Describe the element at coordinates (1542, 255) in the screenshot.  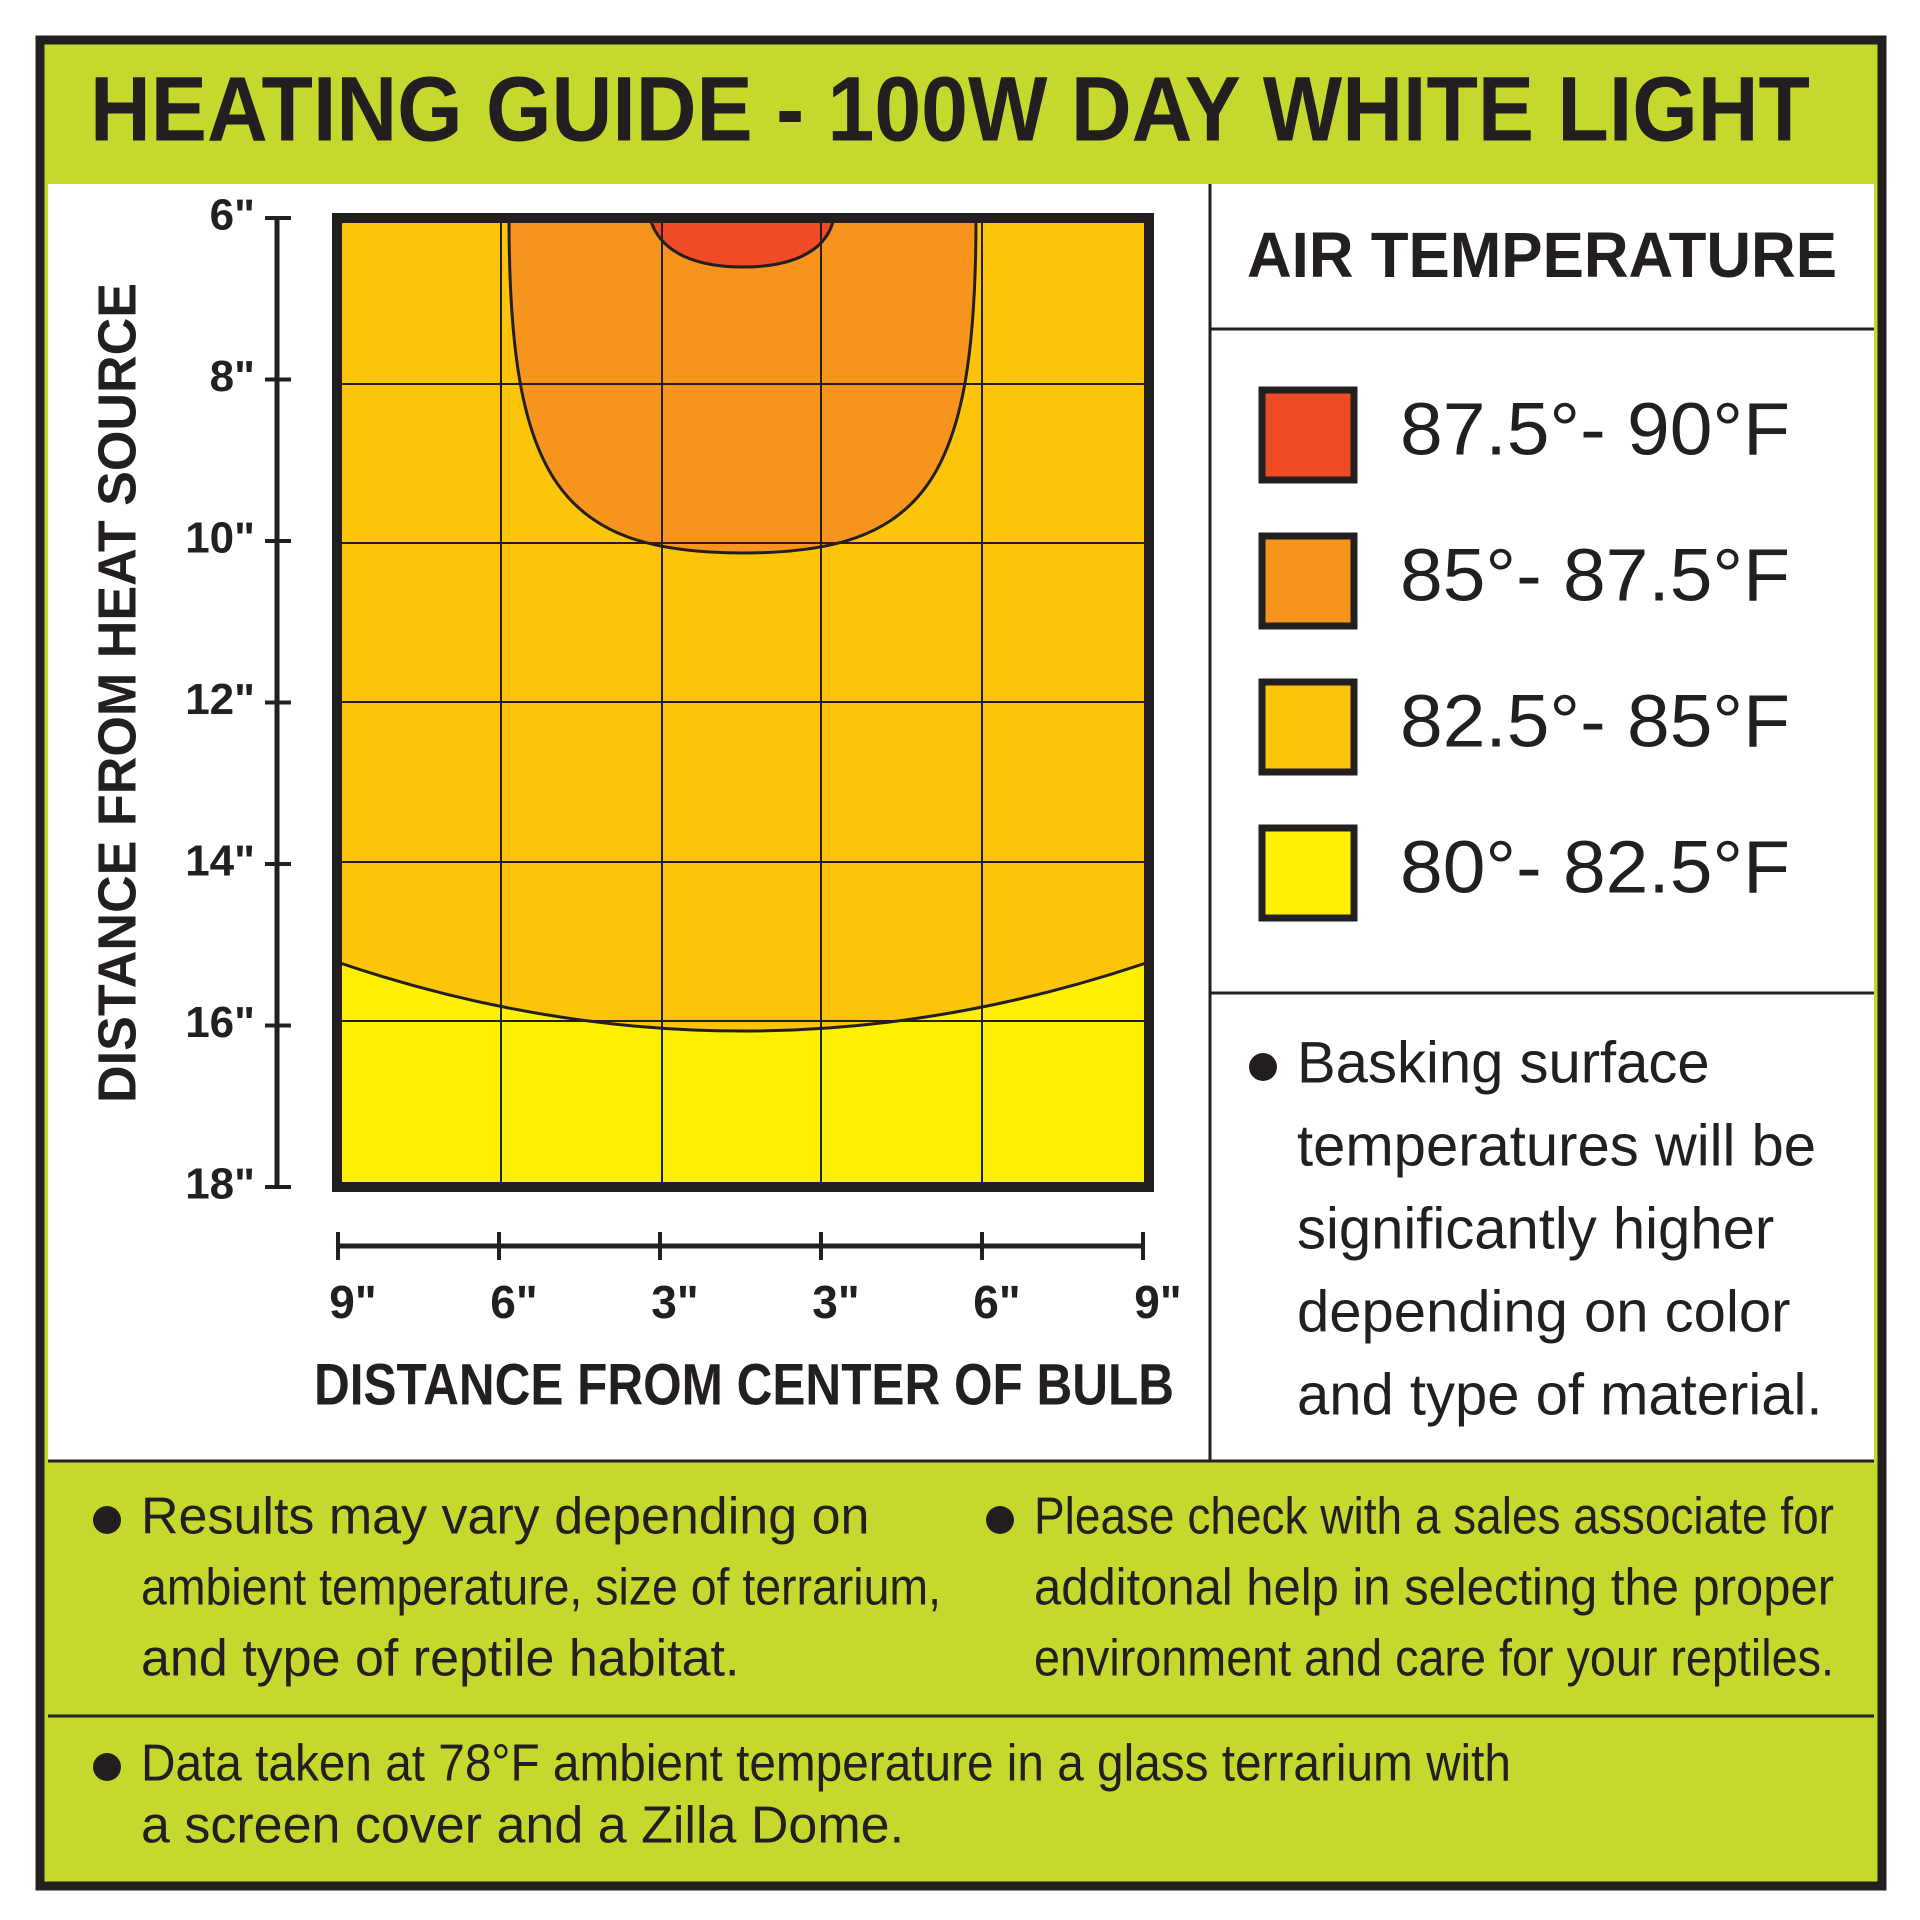
I see `legend-title: AIR TEMPERATURE` at that location.